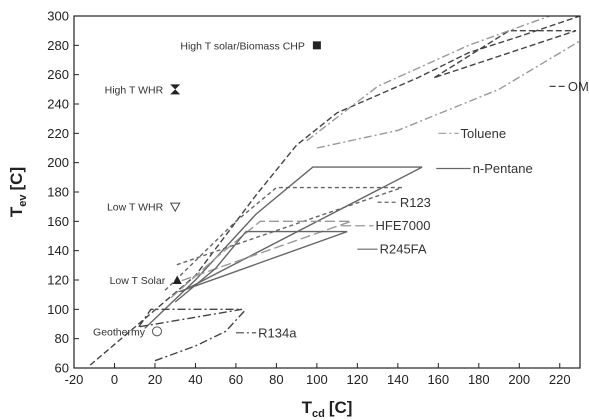 The height and width of the screenshot is (420, 589). Describe the element at coordinates (276, 379) in the screenshot. I see `x-tick-label: 80` at that location.